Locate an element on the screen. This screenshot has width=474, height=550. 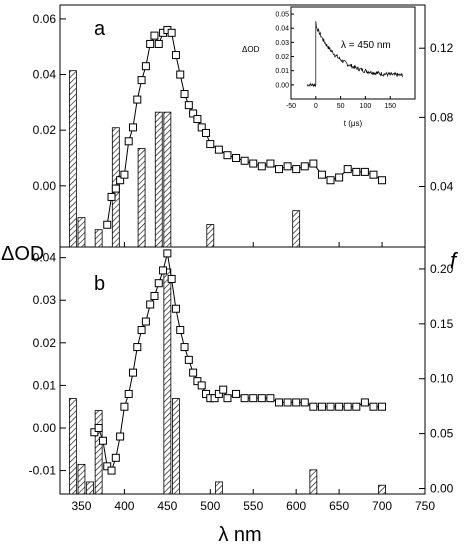
y-right-tick-label: 0.00 is located at coordinates (442, 489).